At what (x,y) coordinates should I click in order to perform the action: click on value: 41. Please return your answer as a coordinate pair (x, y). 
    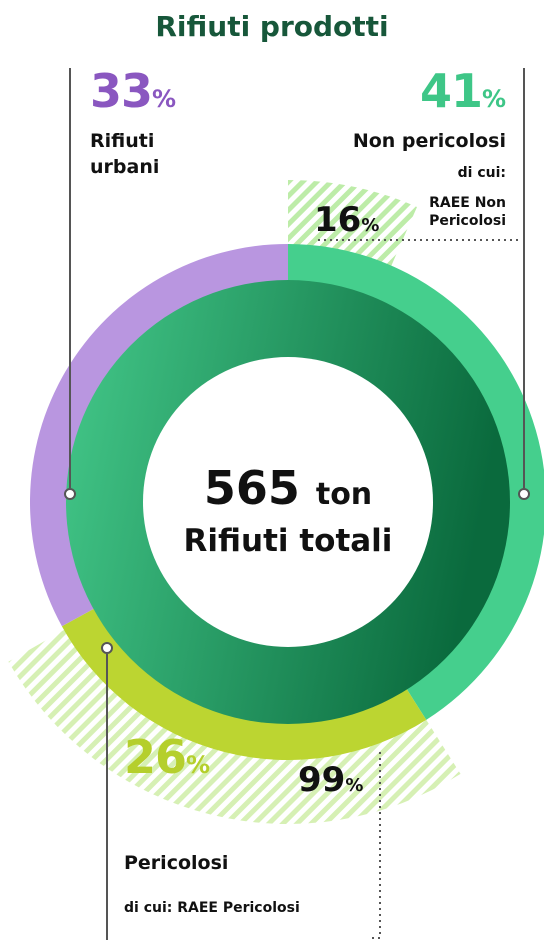
    Looking at the image, I should click on (451, 91).